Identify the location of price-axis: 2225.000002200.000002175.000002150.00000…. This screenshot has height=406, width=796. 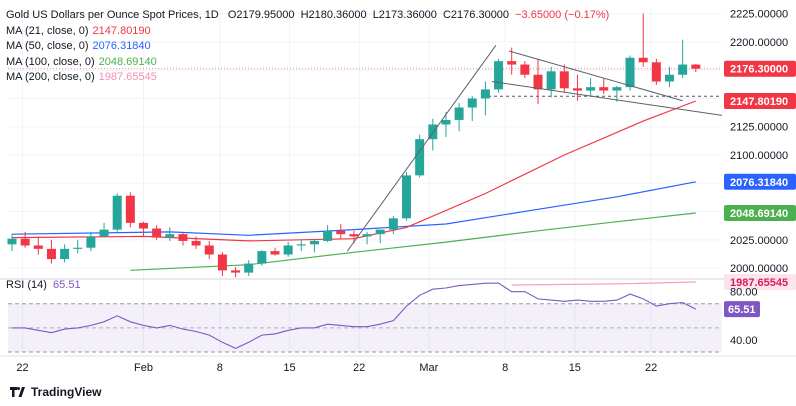
(760, 178).